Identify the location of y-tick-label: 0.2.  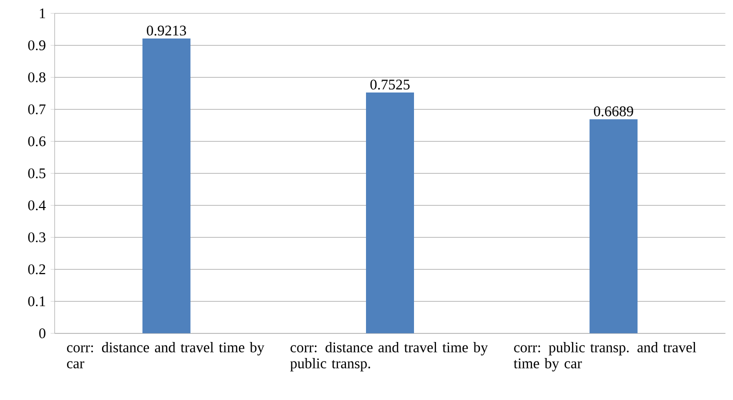
(37, 269).